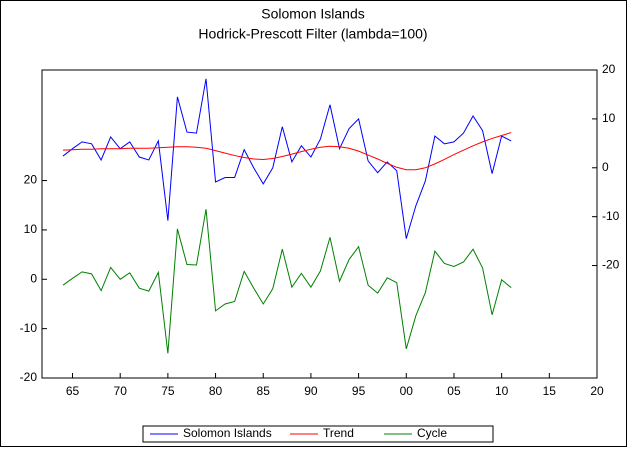 Image resolution: width=627 pixels, height=452 pixels. What do you see at coordinates (313, 14) in the screenshot?
I see `chart-title: Solomon Islands` at bounding box center [313, 14].